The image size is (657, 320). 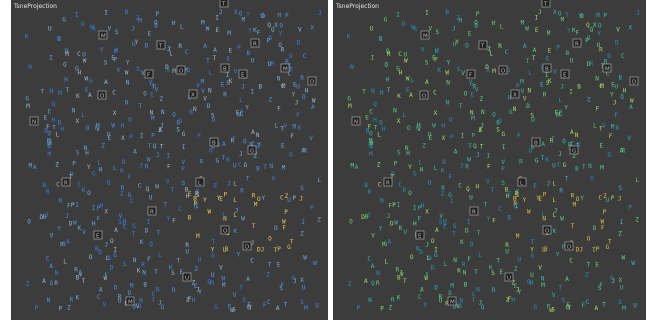 I want to click on projected-point: C, so click(x=601, y=86).